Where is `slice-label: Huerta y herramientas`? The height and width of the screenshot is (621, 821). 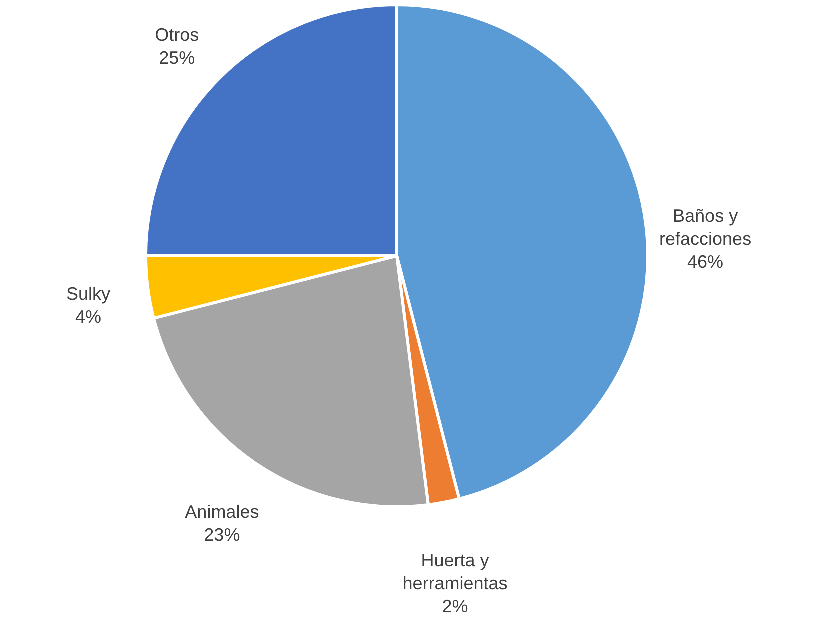
slice-label: Huerta y herramientas is located at coordinates (455, 572).